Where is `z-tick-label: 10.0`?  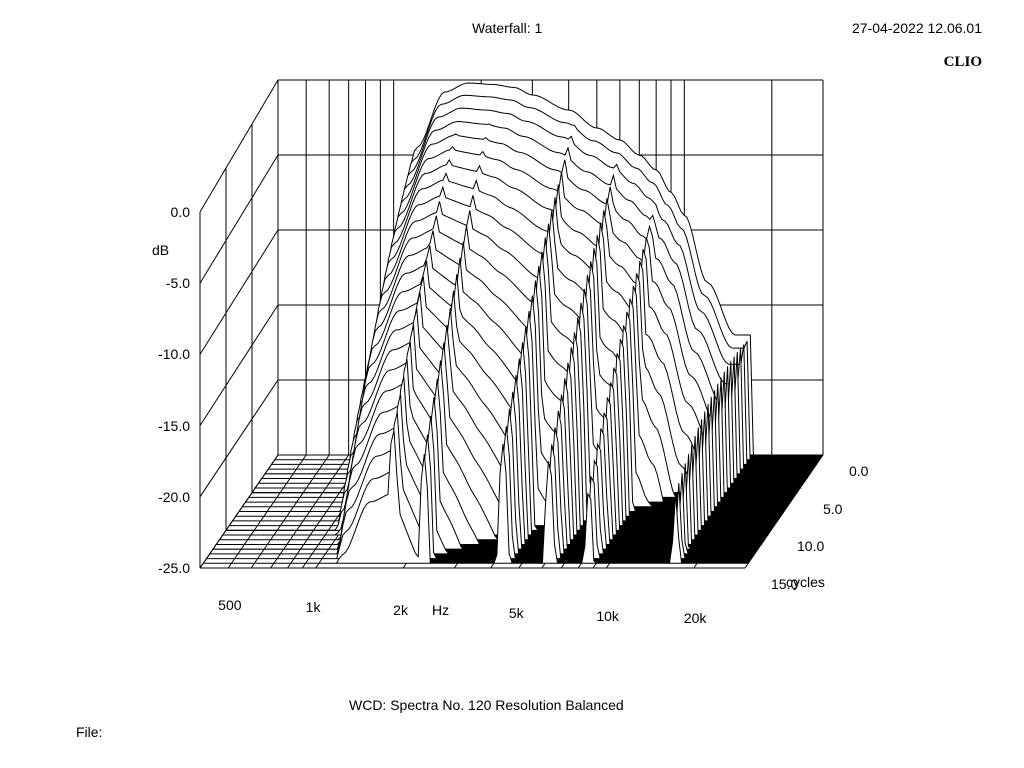 z-tick-label: 10.0 is located at coordinates (811, 546).